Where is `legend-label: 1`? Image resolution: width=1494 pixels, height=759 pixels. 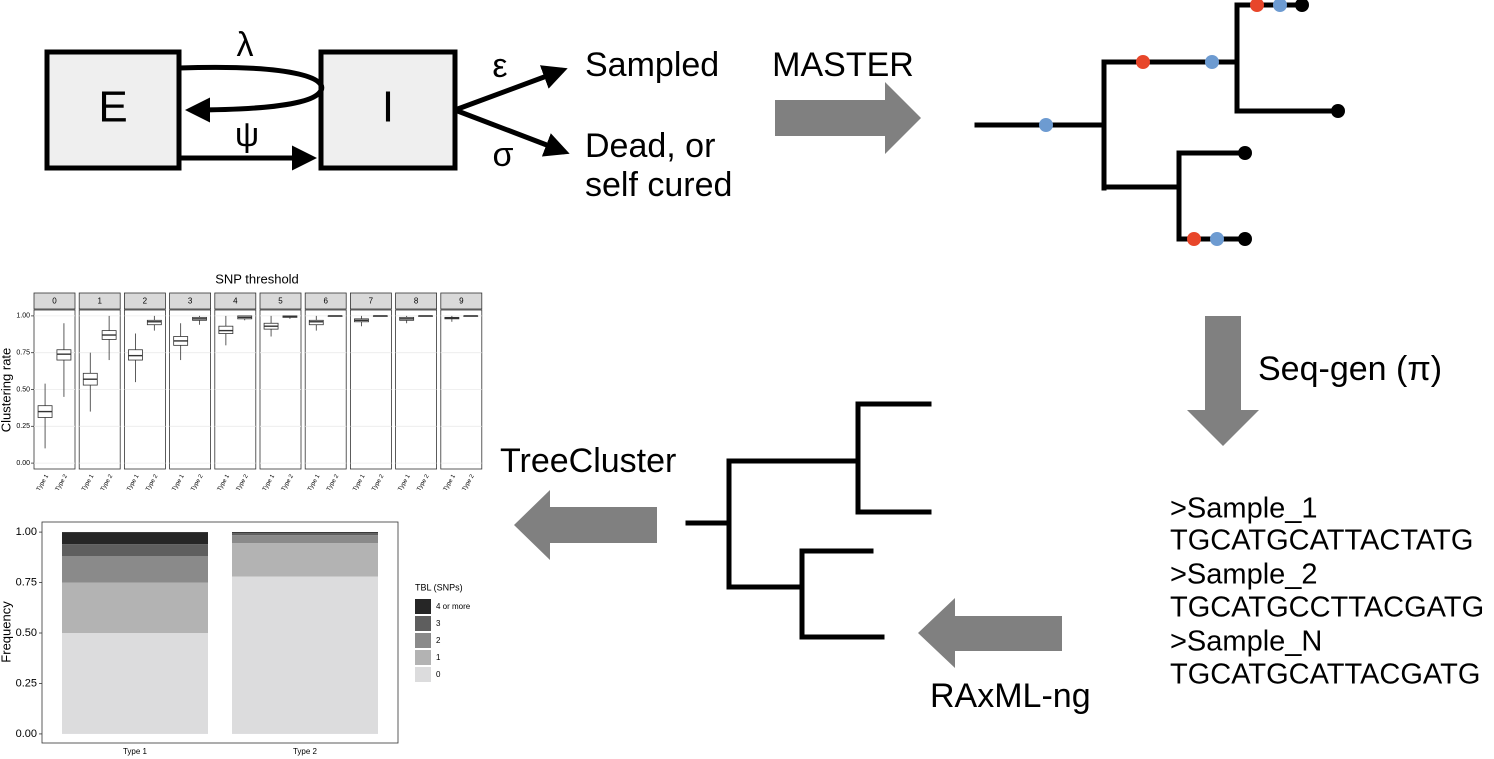
legend-label: 1 is located at coordinates (438, 657).